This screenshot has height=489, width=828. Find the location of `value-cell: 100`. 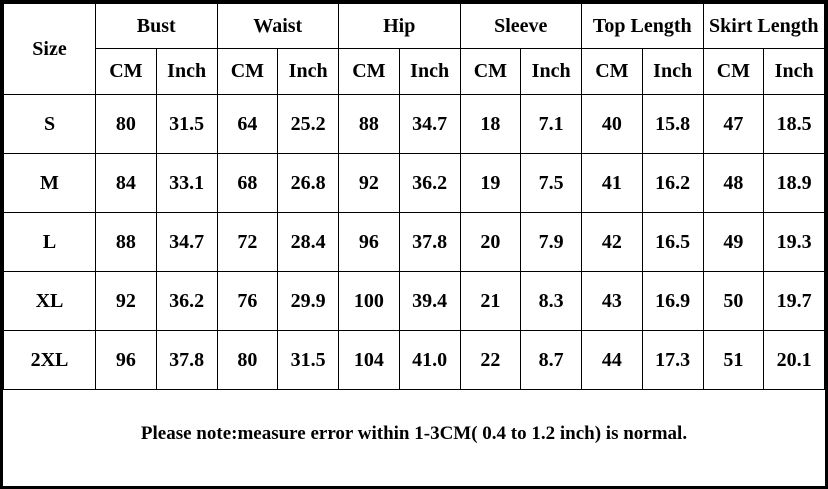

value-cell: 100 is located at coordinates (369, 301).